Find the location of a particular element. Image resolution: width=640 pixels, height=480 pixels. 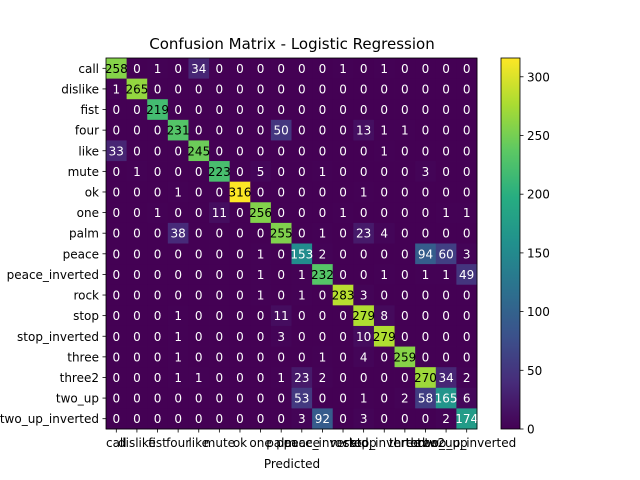

heatmap-cell-value: 13 is located at coordinates (363, 131).